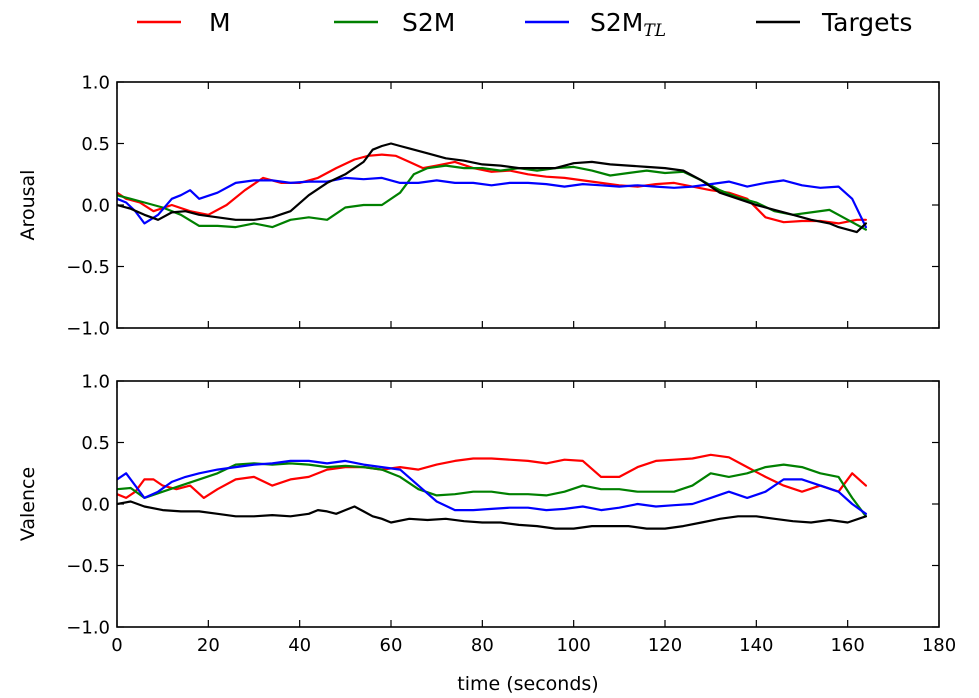 The height and width of the screenshot is (698, 979). Describe the element at coordinates (482, 645) in the screenshot. I see `x-tick-label: 80` at that location.